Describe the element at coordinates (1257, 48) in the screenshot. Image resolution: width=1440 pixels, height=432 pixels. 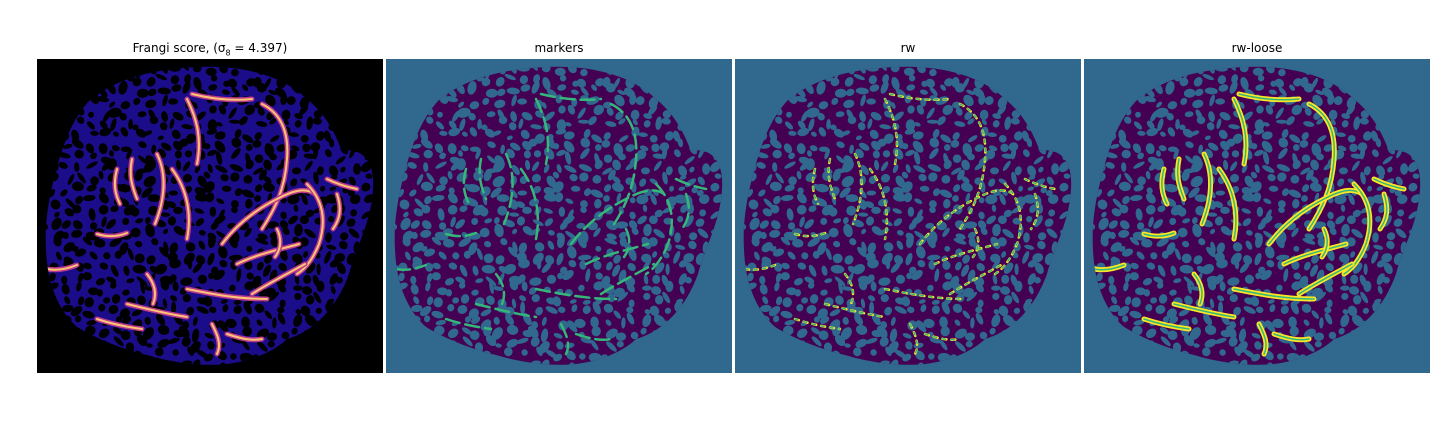
I see `panel-title-rw-loose: rw-loose` at that location.